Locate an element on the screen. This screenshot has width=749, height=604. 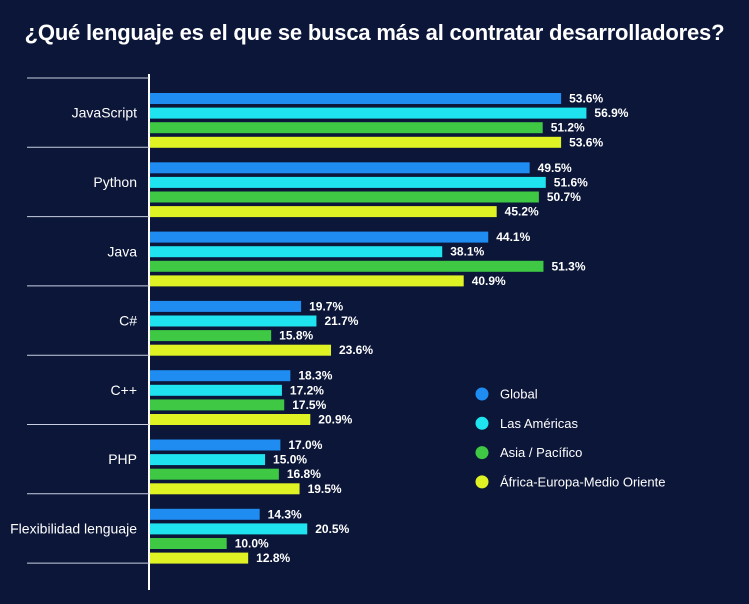
bar-java-las-am-ricas is located at coordinates (296, 252).